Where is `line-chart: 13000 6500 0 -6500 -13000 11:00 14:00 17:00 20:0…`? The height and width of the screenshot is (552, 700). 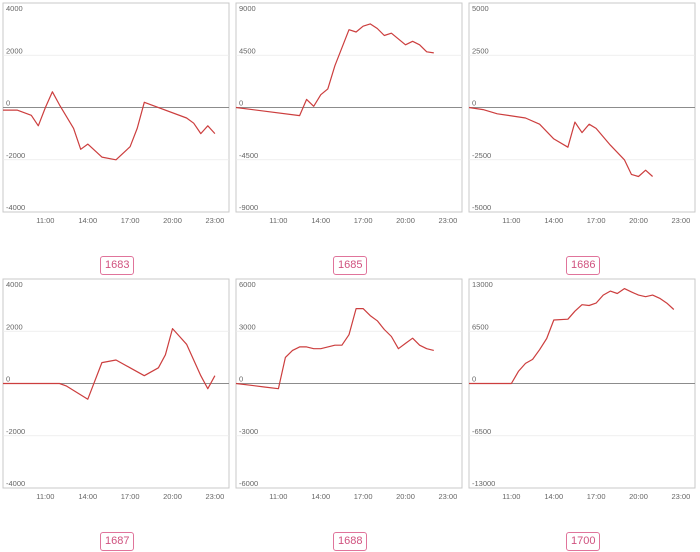 line-chart: 13000 6500 0 -6500 -13000 11:00 14:00 17:00 20:0… is located at coordinates (582, 389).